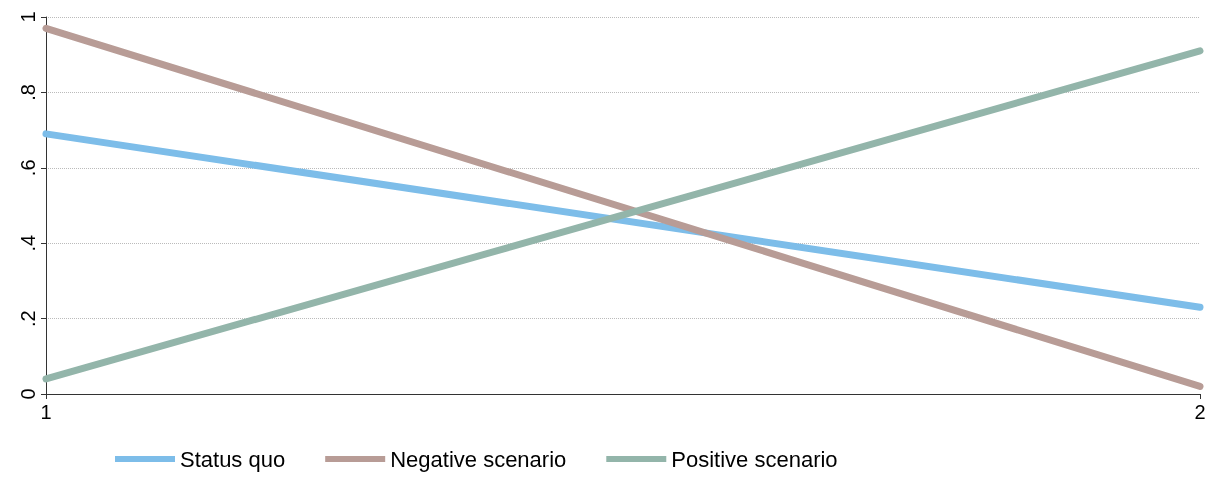  I want to click on y-tick-label: .8, so click(28, 92).